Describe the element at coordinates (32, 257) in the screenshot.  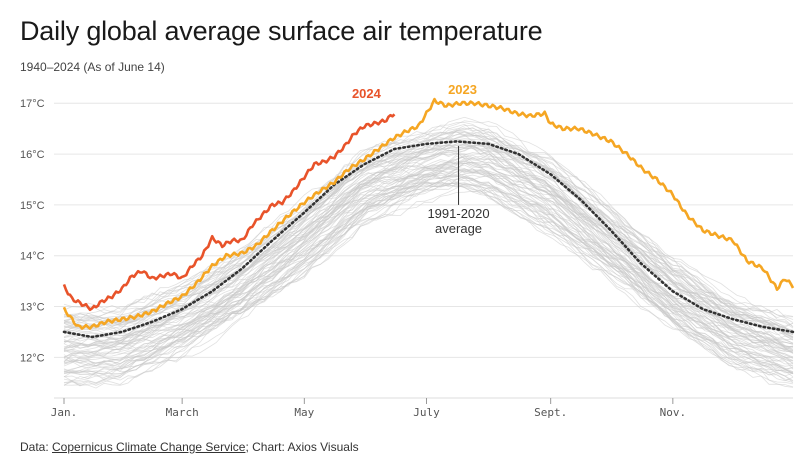
I see `y-tick-label: 14°C` at that location.